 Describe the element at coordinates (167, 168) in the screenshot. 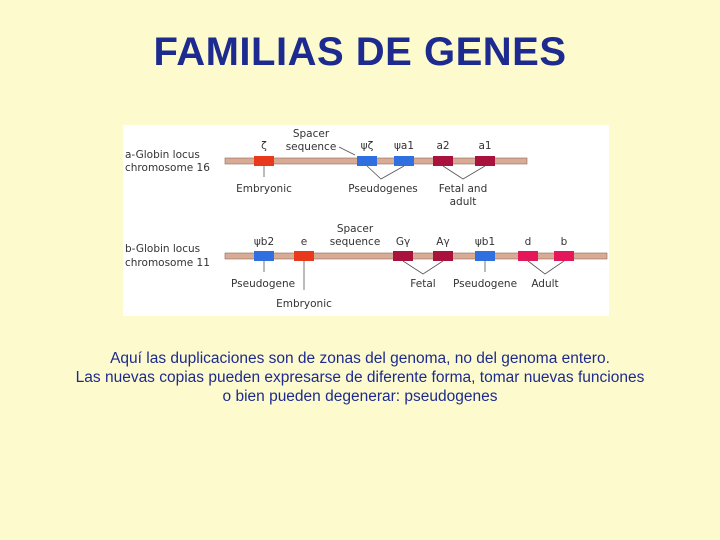

I see `alpha-chromosome-label: chromosome 16` at that location.